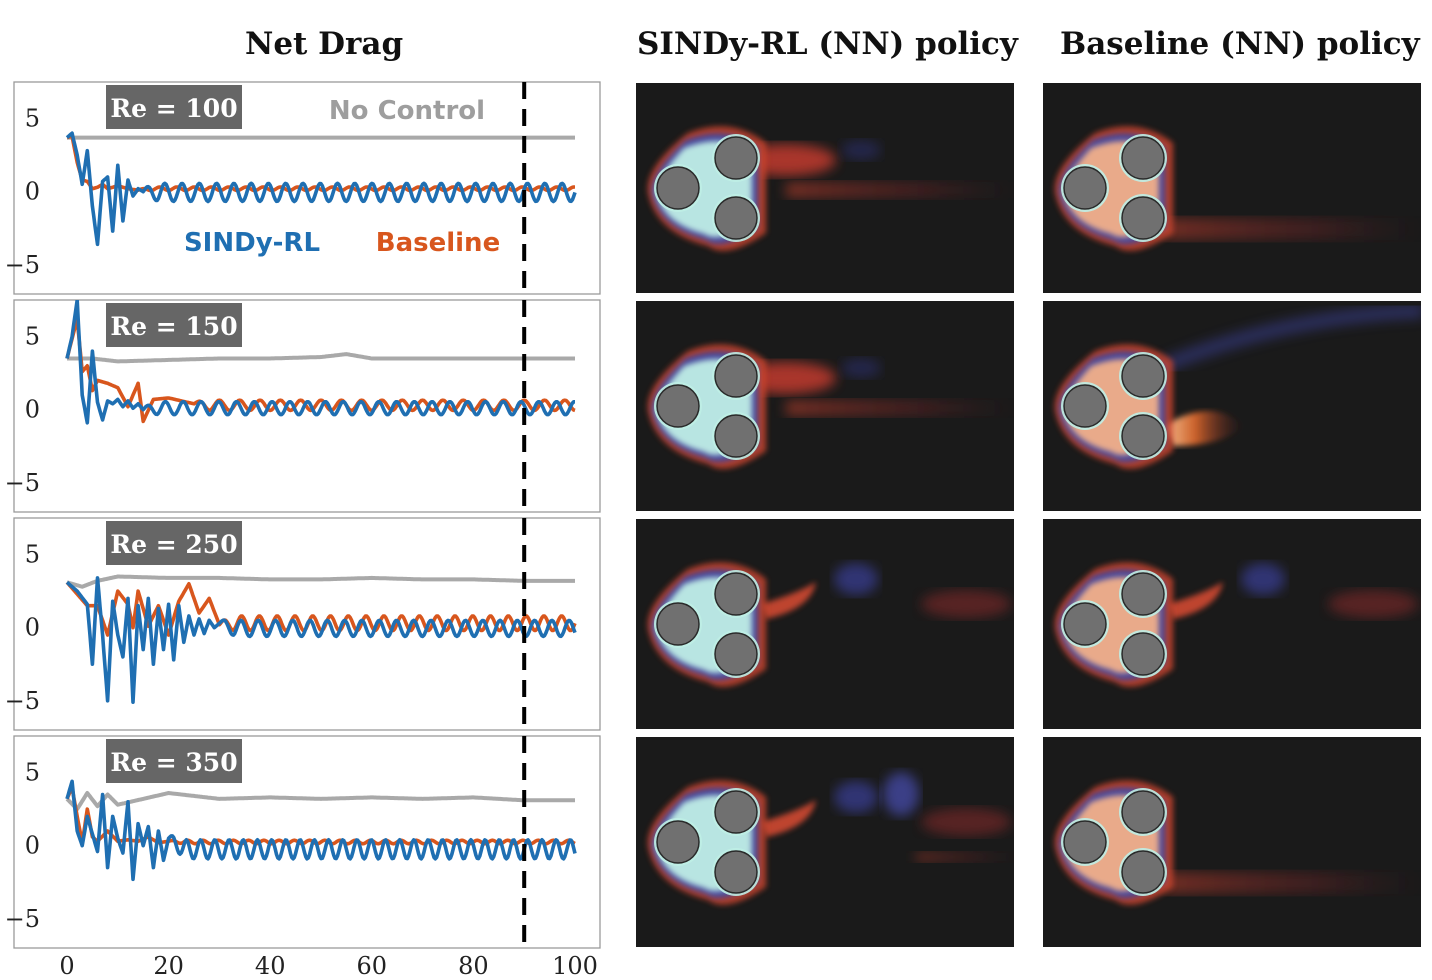 Image resolution: width=1432 pixels, height=980 pixels. I want to click on re-label: Re = 150, so click(174, 325).